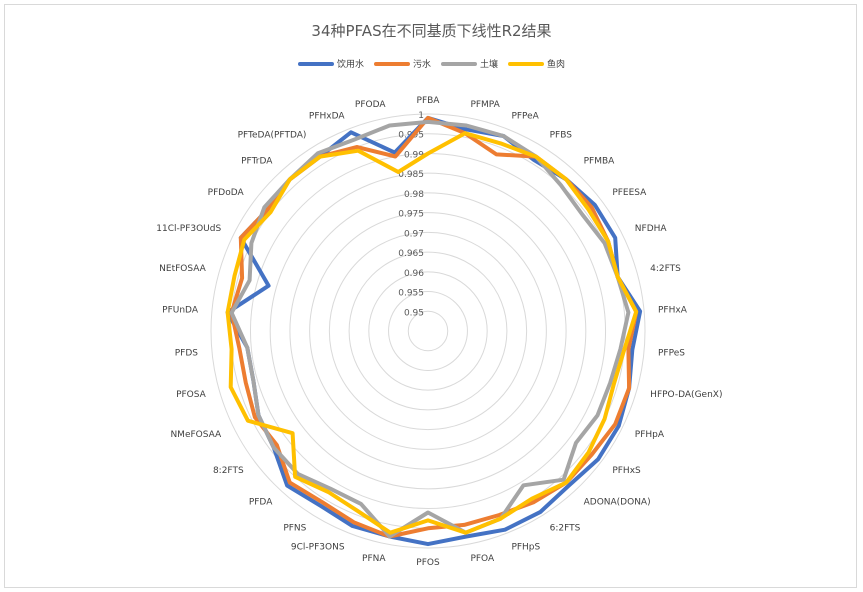  Describe the element at coordinates (525, 117) in the screenshot. I see `category-label: PFPeA` at that location.